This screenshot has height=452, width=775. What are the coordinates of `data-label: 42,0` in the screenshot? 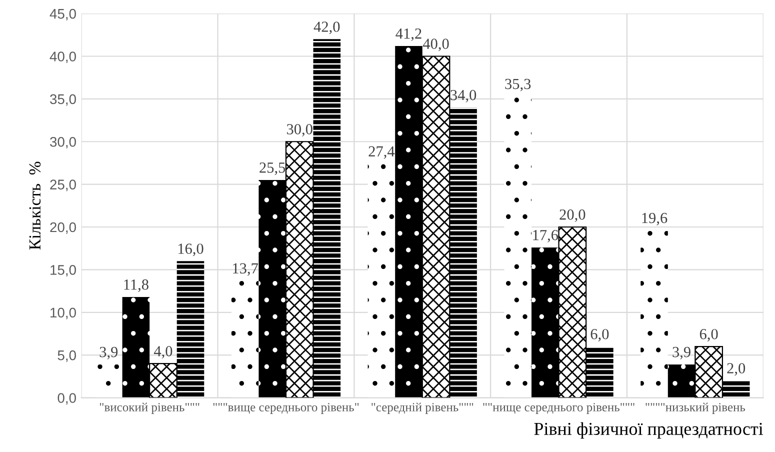 It's located at (327, 28).